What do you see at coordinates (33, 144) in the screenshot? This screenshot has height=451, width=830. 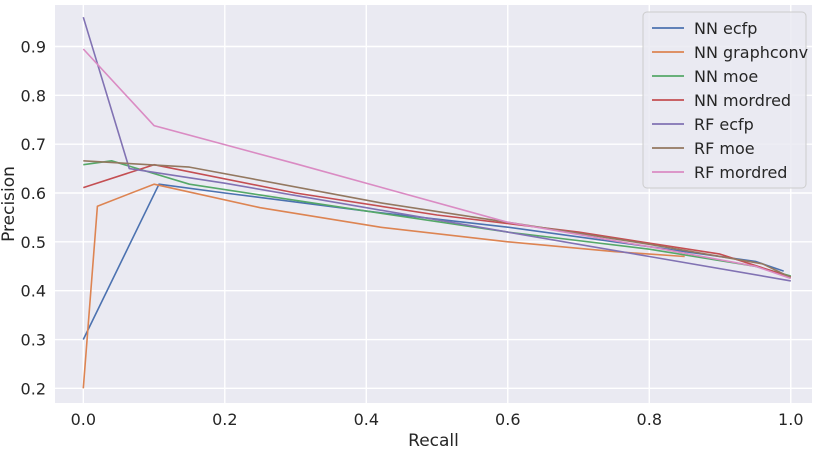 I see `y-tick-label: 0.7` at bounding box center [33, 144].